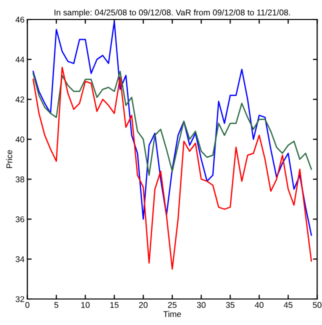 The width and height of the screenshot is (322, 325). What do you see at coordinates (56, 305) in the screenshot?
I see `x-tick-label: 5` at bounding box center [56, 305].